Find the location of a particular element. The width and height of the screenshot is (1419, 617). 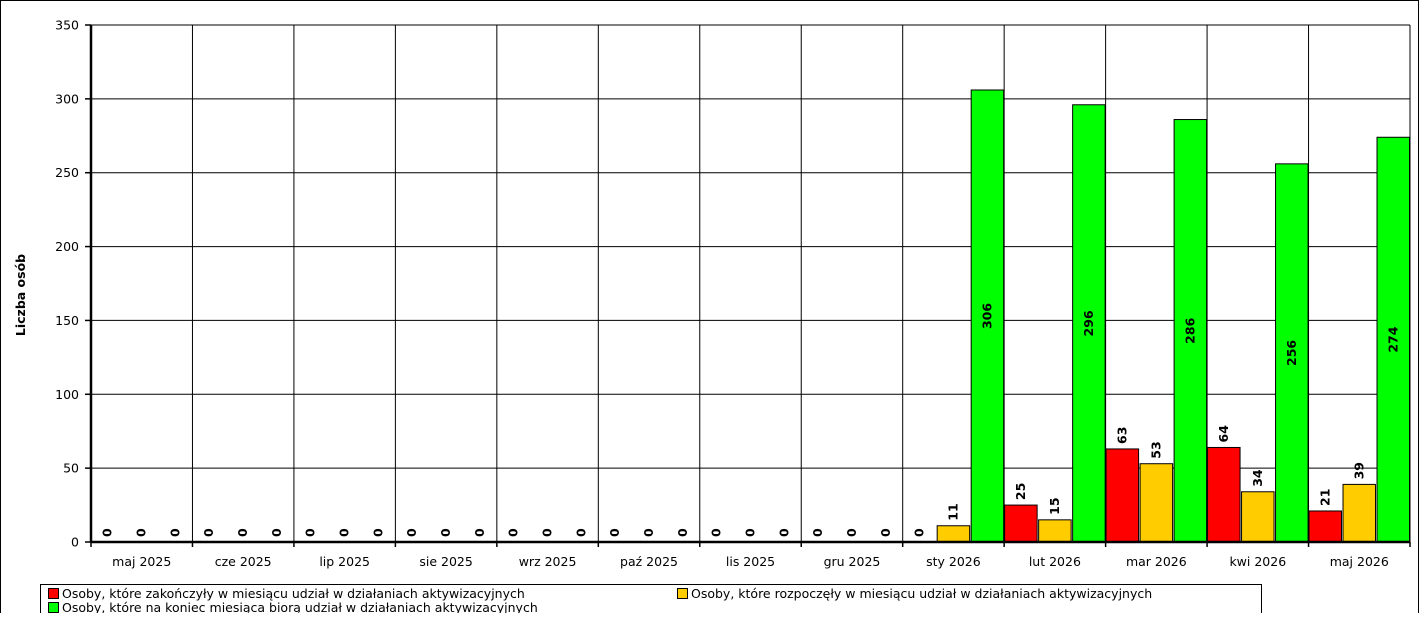

x-tick-label: maj 2025 is located at coordinates (141, 561).